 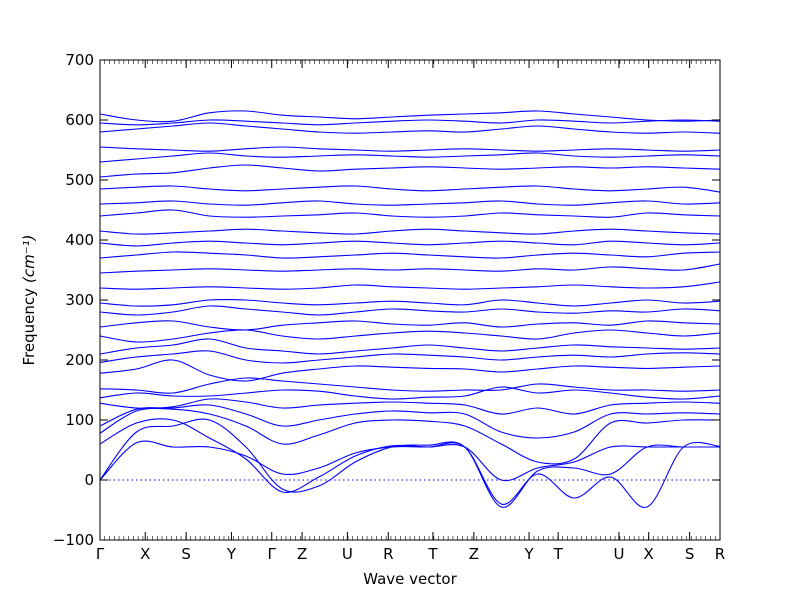 What do you see at coordinates (79, 180) in the screenshot?
I see `y-tick-label: 500` at bounding box center [79, 180].